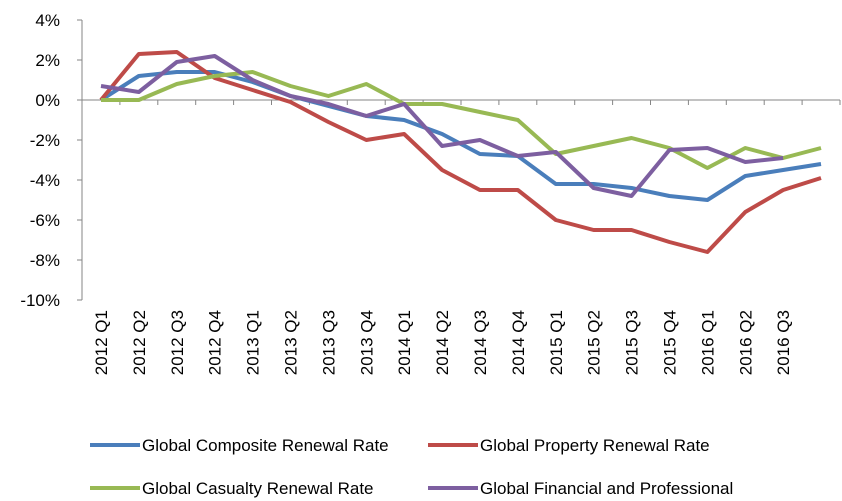 Image resolution: width=842 pixels, height=501 pixels. I want to click on x-tick-label: 2013 Q4, so click(366, 342).